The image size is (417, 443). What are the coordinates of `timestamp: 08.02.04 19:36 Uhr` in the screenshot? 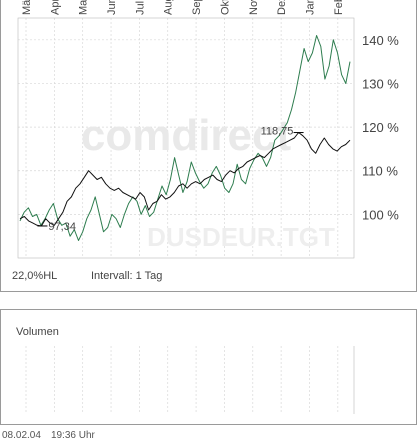 It's located at (48, 435).